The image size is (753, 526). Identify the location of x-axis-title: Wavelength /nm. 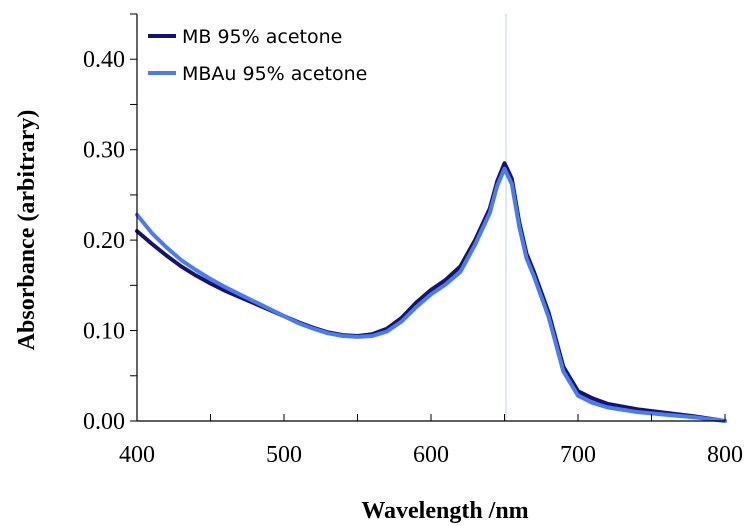
(444, 511).